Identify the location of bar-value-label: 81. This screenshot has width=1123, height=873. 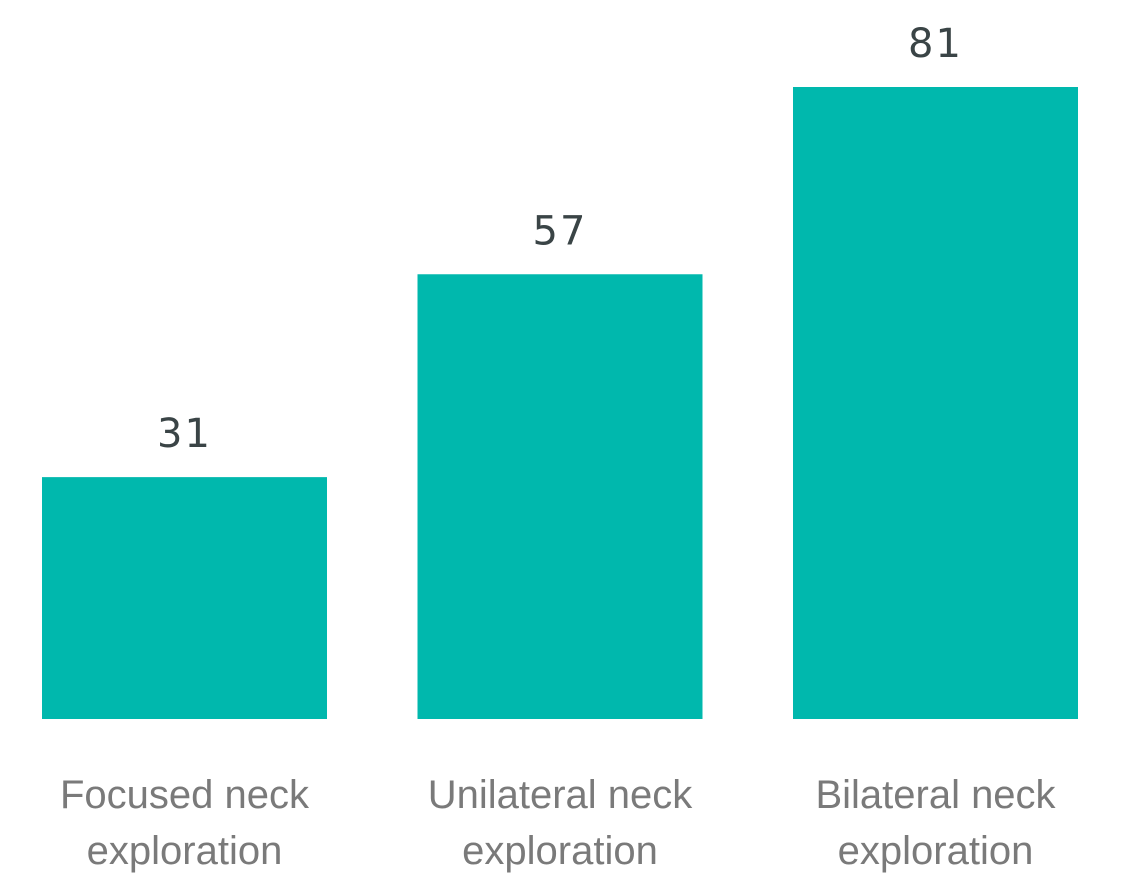
(935, 44).